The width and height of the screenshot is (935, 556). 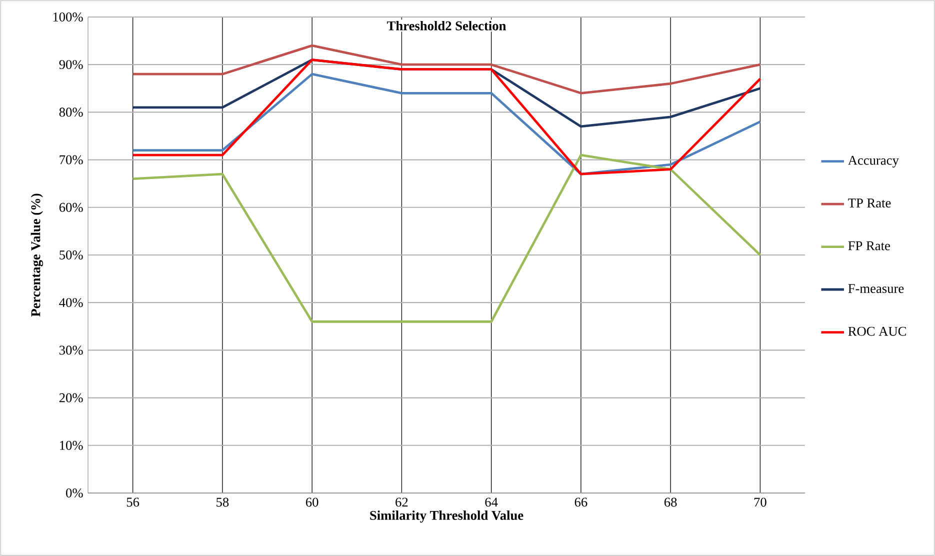 I want to click on chart-title: Threshold2 Selection, so click(x=446, y=25).